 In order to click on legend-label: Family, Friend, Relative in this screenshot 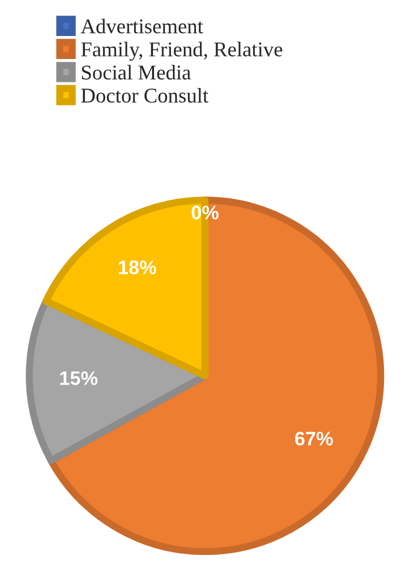, I will do `click(181, 51)`.